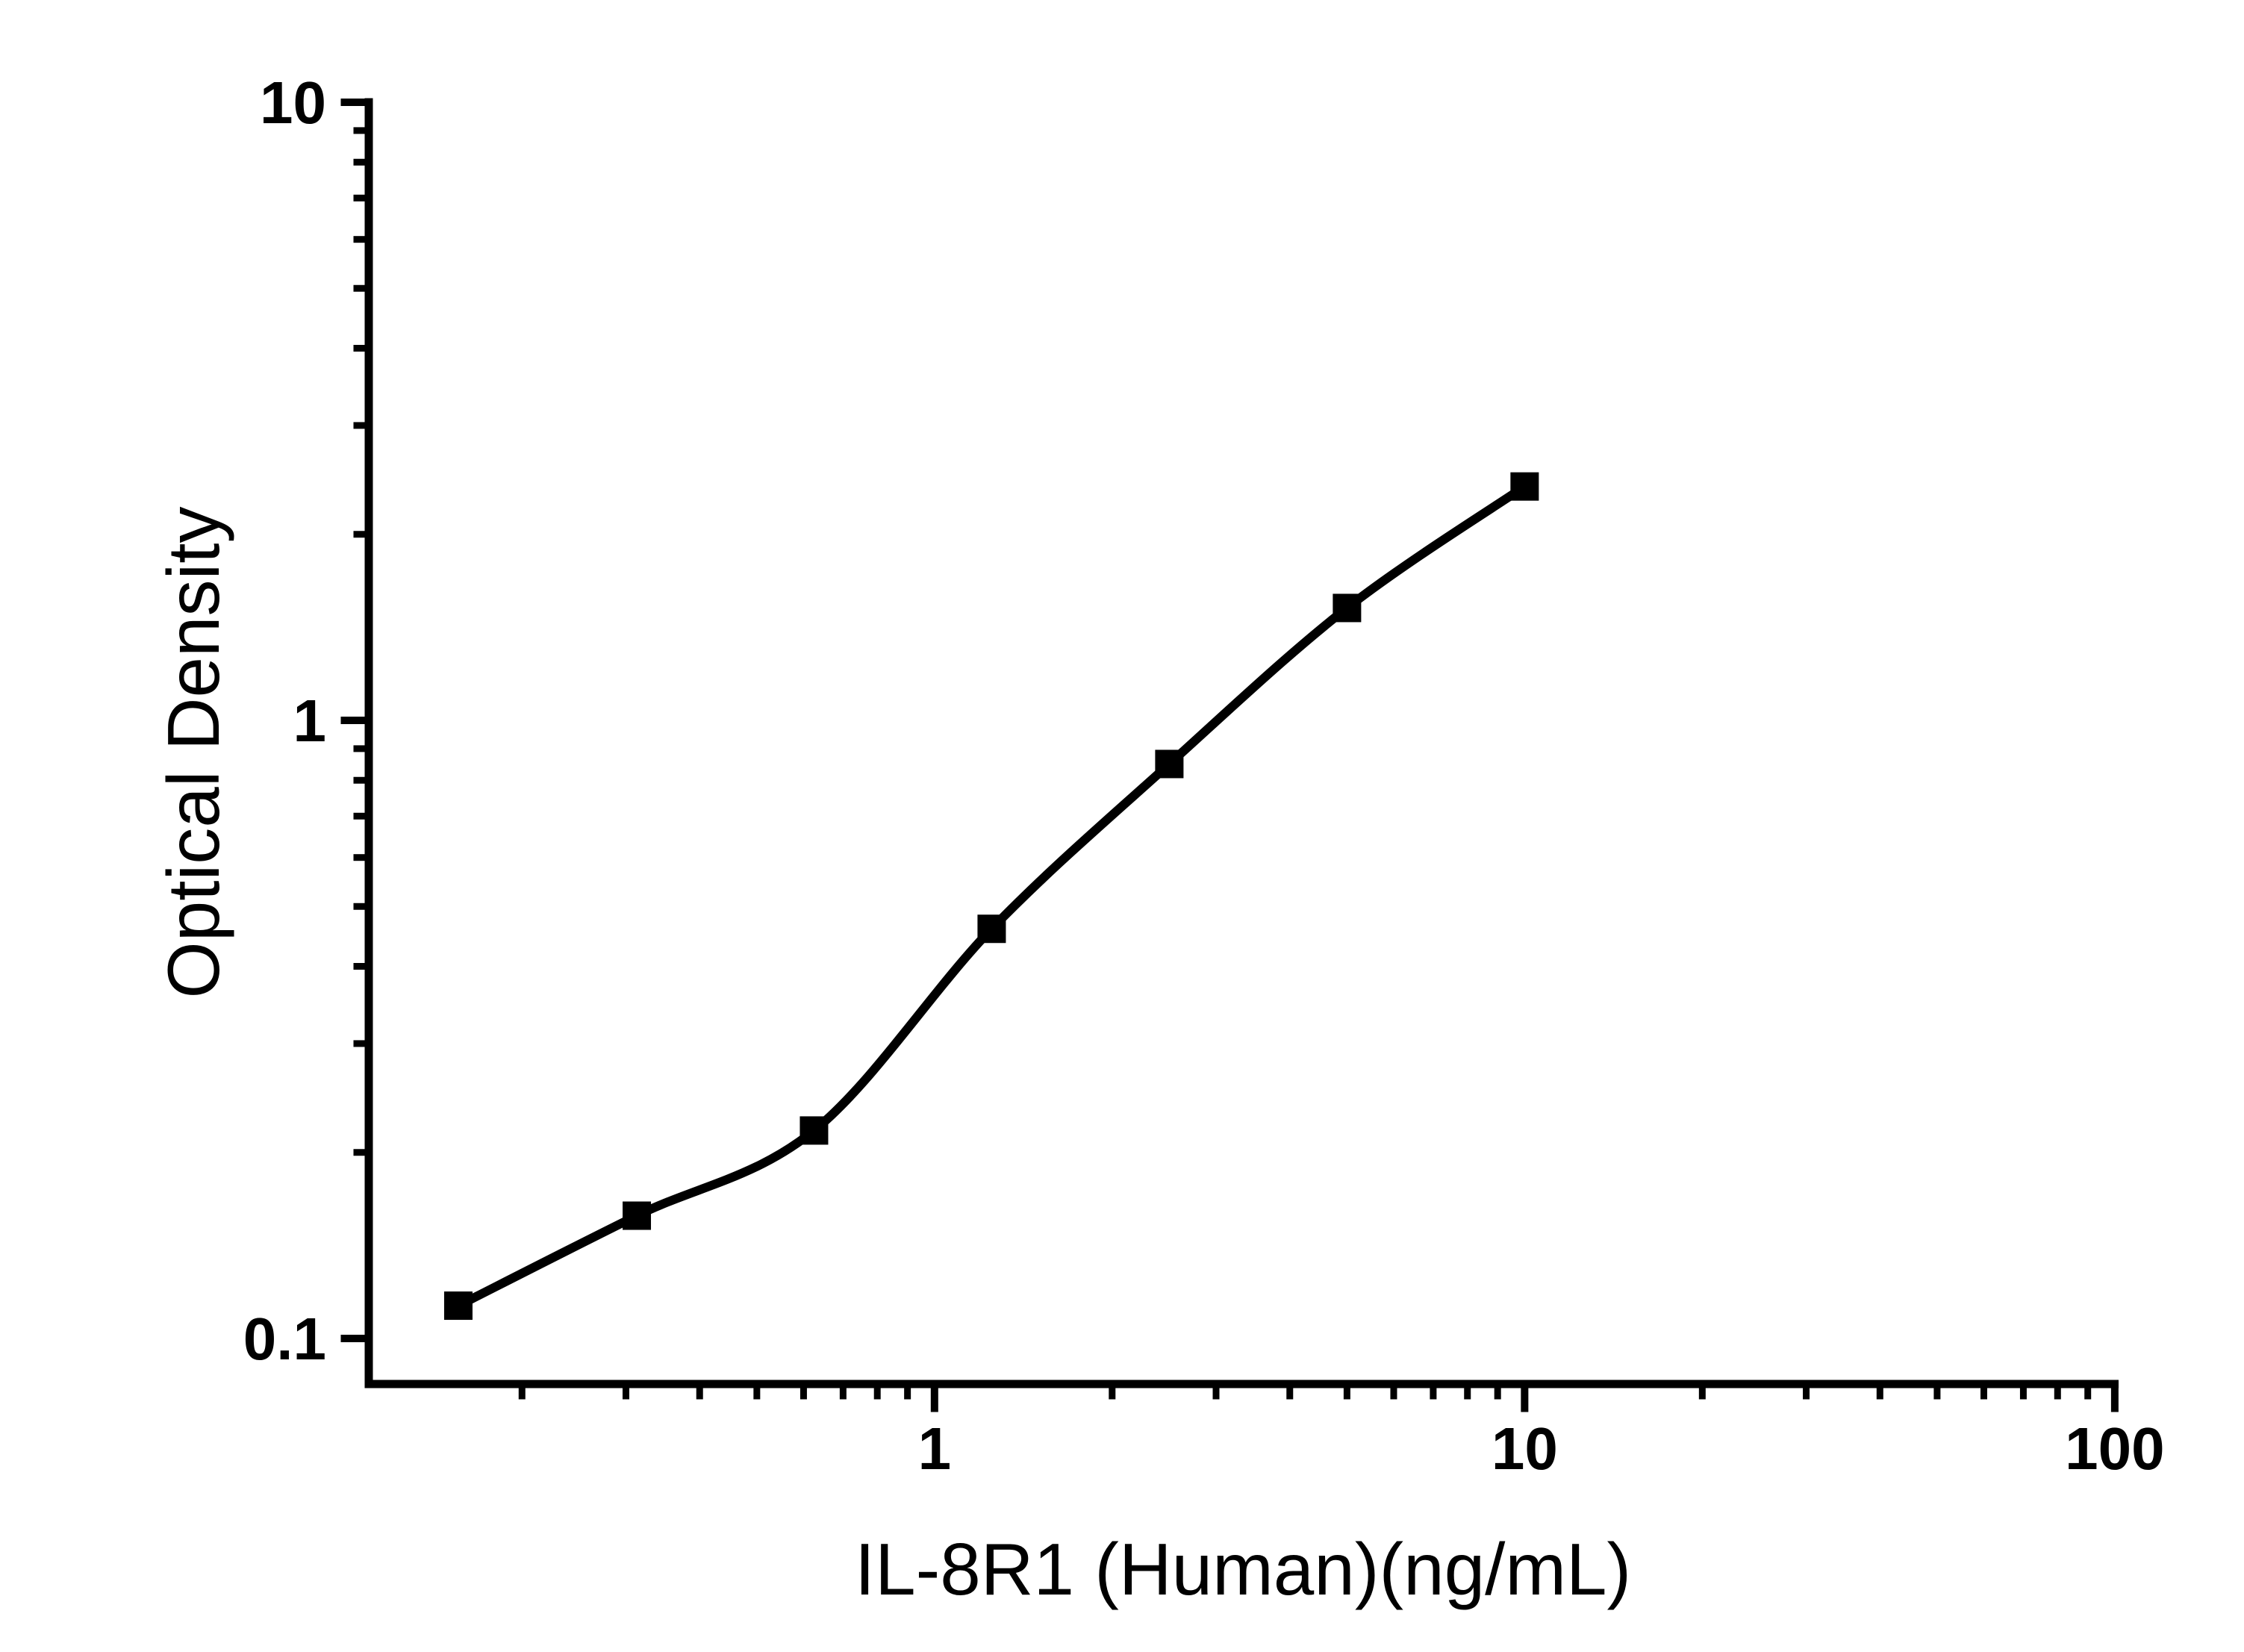  I want to click on y-tick-label: 10, so click(293, 103).